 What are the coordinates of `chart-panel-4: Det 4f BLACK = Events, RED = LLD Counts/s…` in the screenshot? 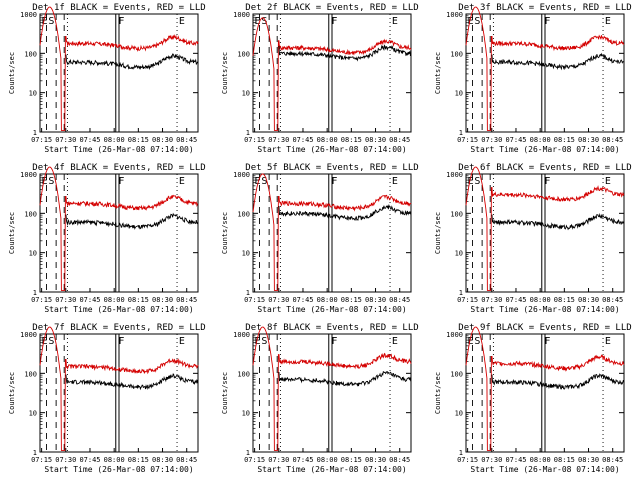 It's located at (107, 238).